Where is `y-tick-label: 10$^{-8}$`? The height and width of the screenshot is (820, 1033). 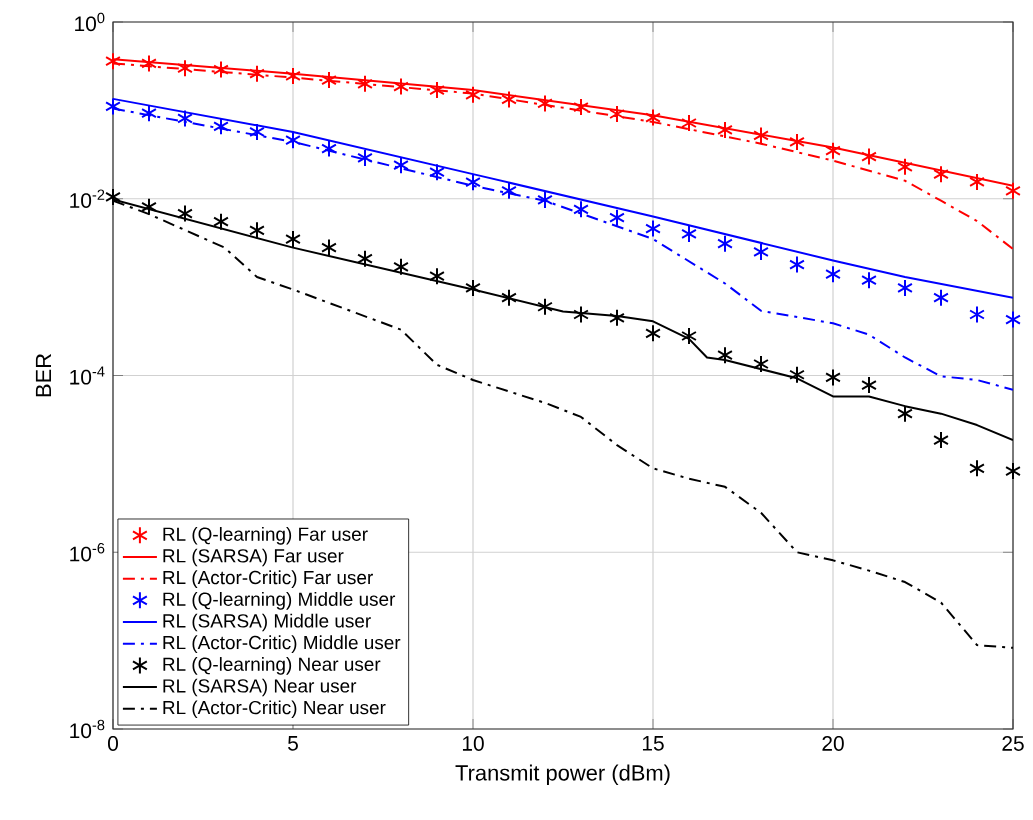 y-tick-label: 10$^{-8}$ is located at coordinates (87, 729).